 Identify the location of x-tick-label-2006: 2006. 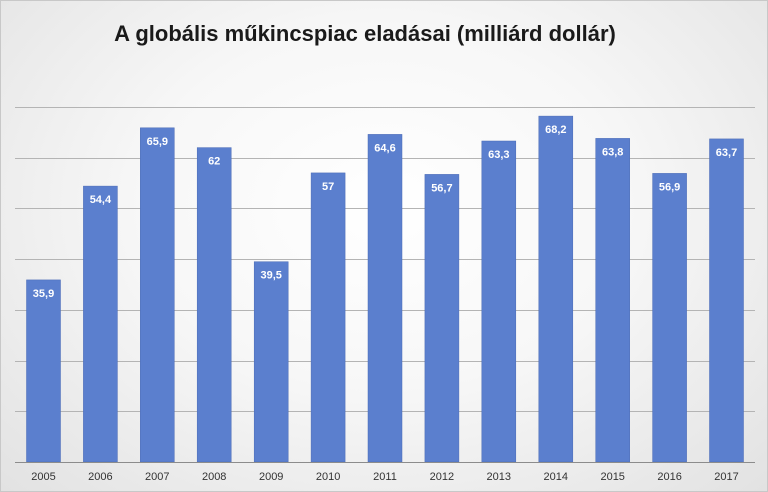
(100, 477).